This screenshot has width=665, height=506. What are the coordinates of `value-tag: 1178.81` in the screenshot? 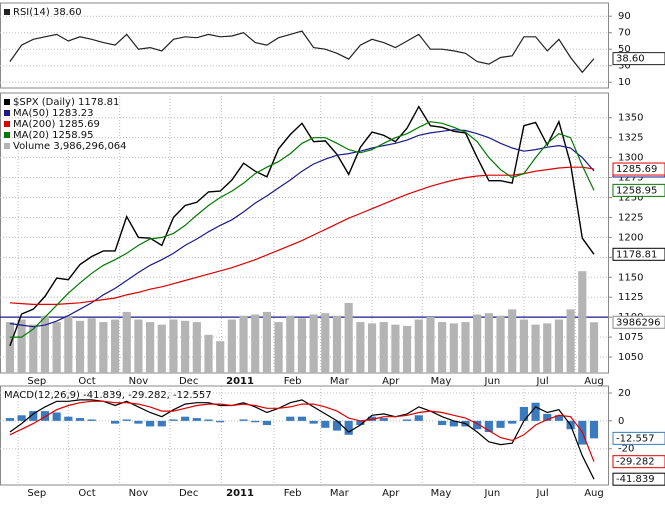 It's located at (636, 254).